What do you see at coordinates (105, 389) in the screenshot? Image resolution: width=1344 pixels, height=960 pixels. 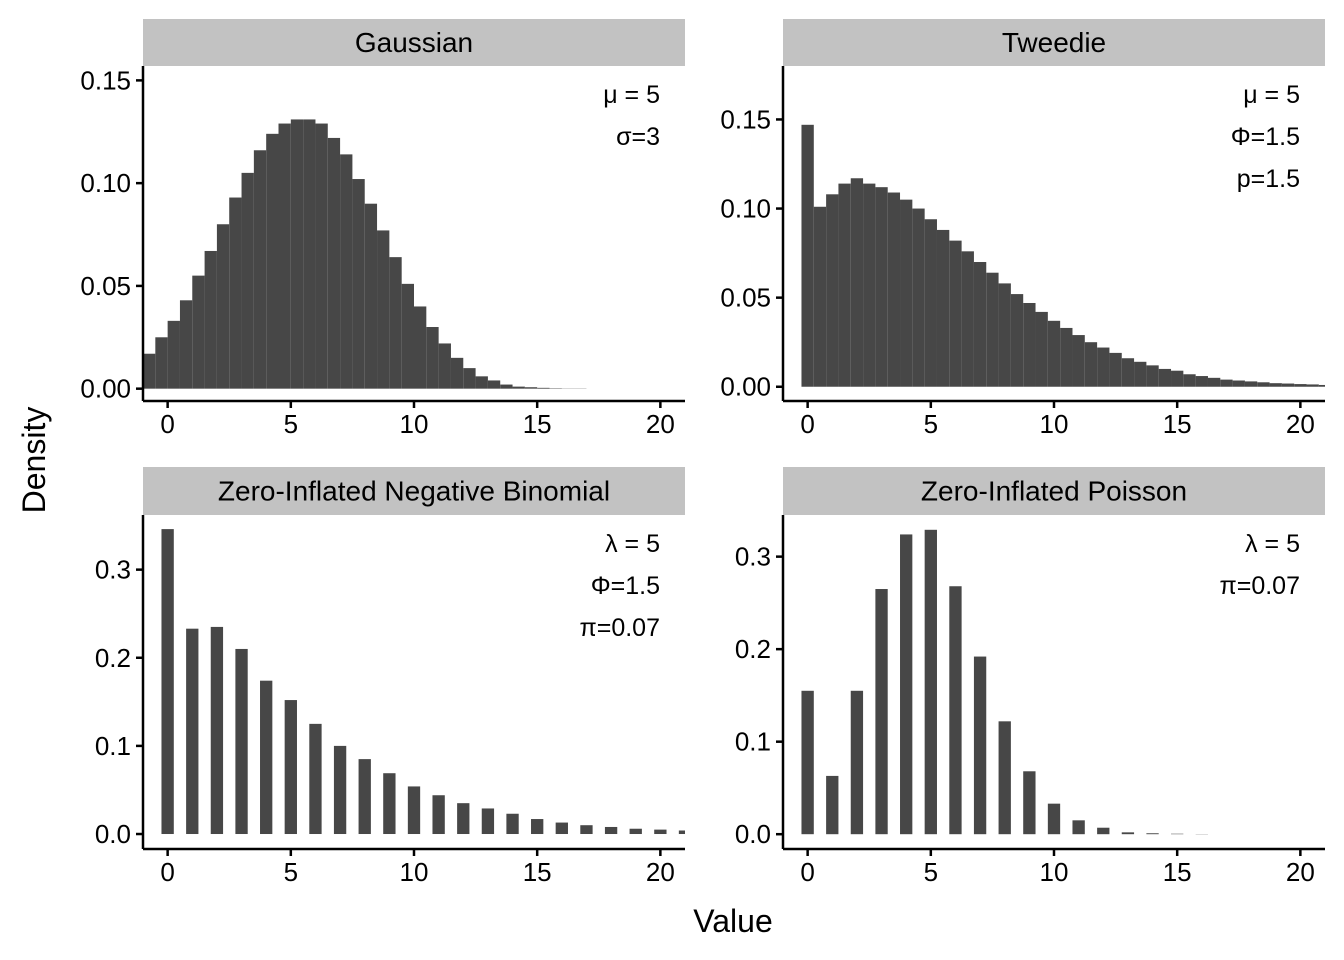 I see `panel-1-y-tick-label: 0.00` at bounding box center [105, 389].